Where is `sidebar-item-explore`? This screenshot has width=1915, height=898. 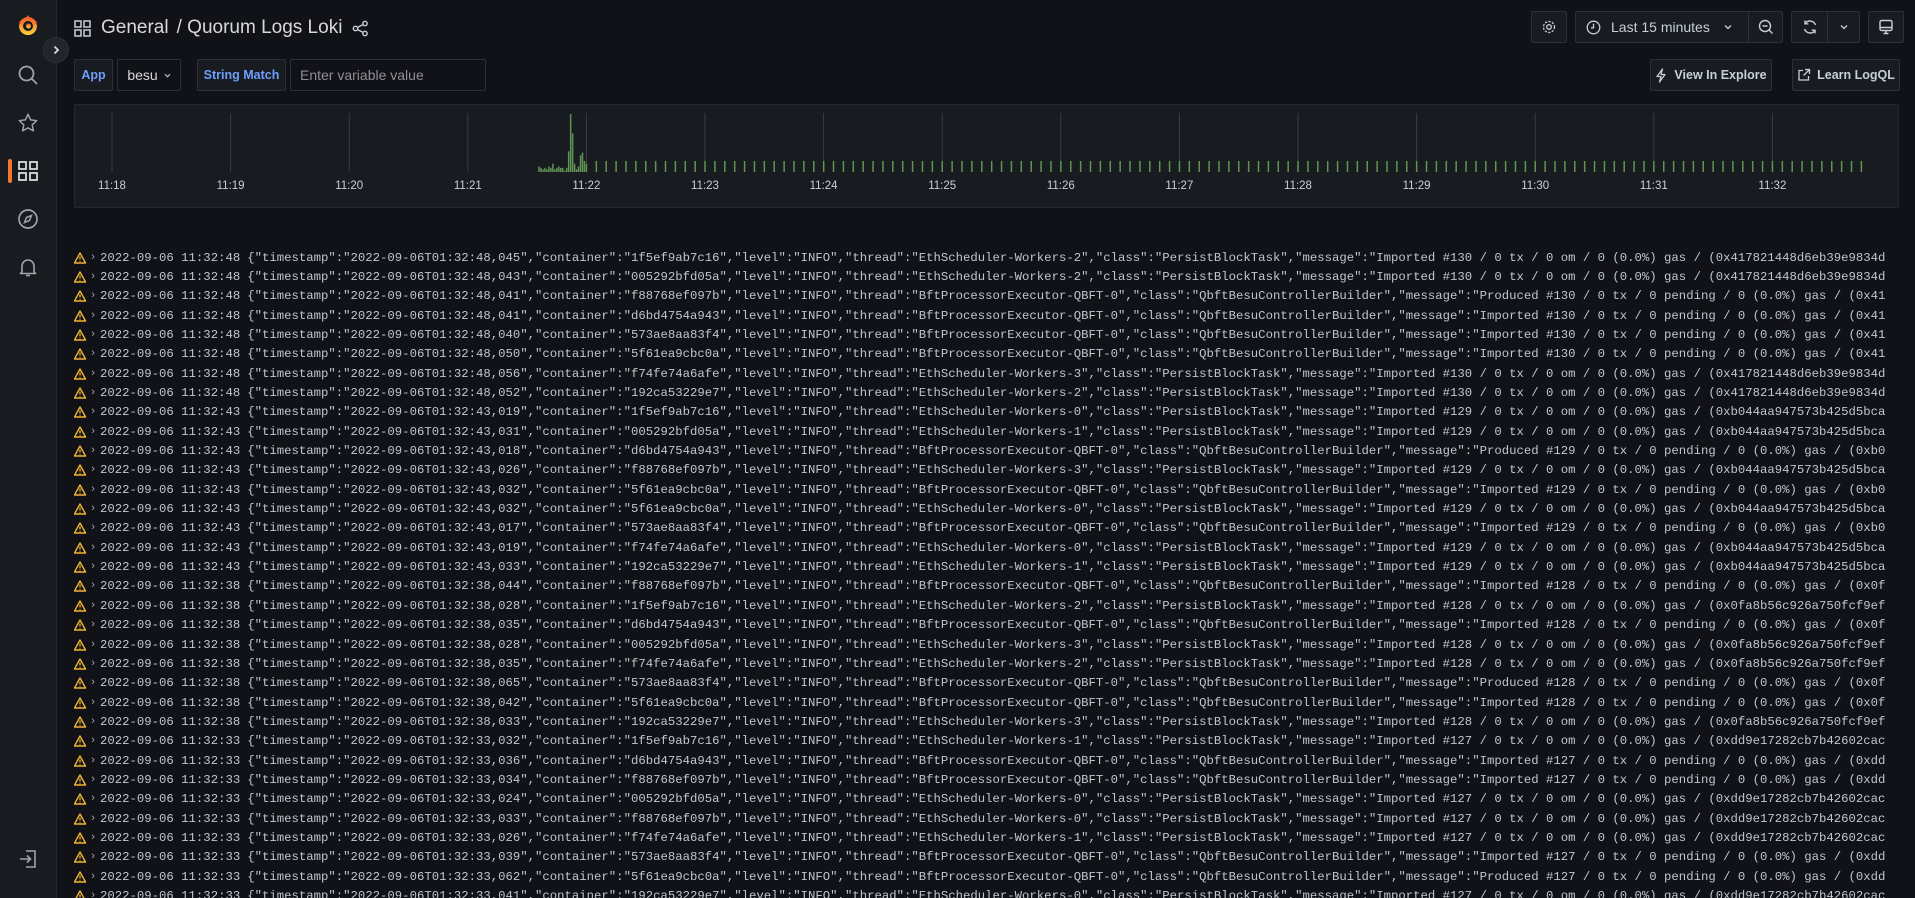
sidebar-item-explore is located at coordinates (28, 219).